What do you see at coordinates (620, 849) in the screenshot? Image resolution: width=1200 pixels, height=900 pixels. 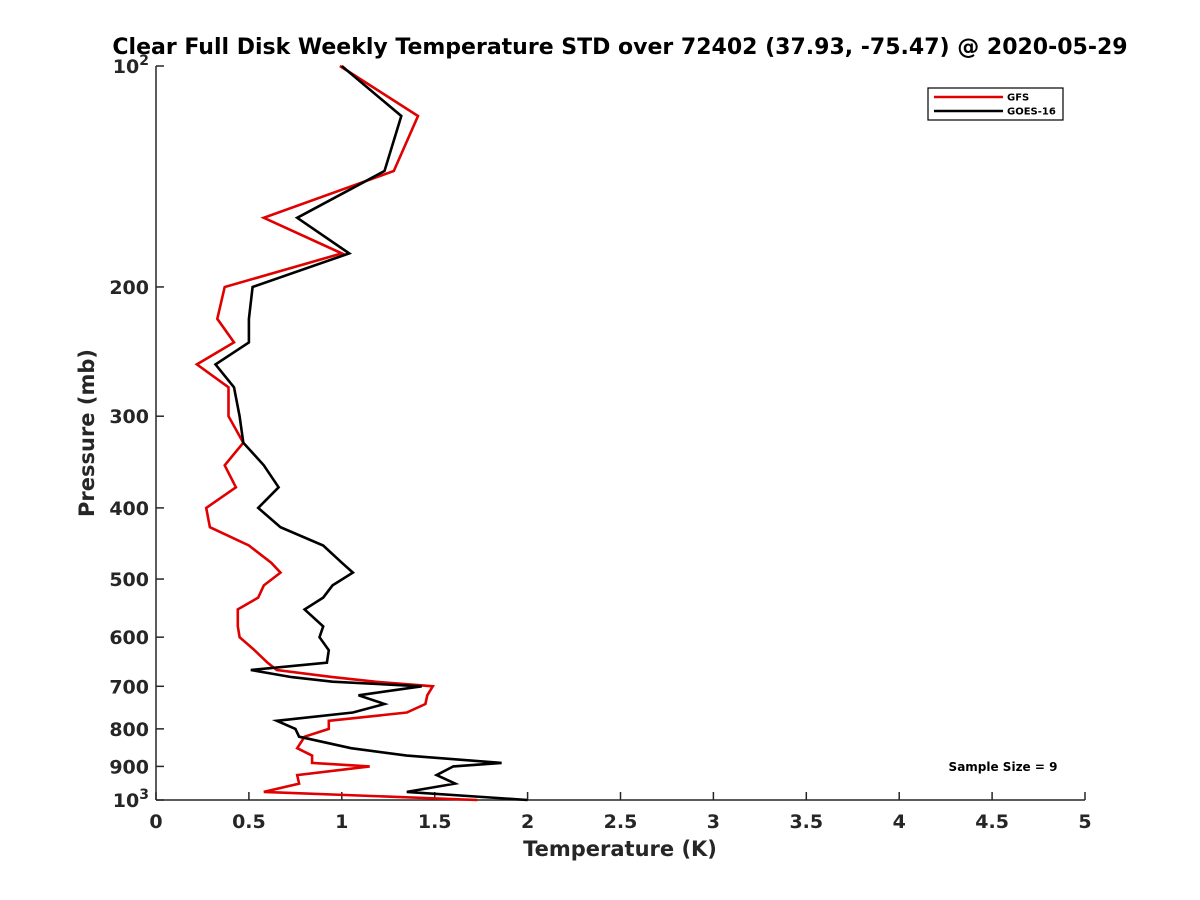 I see `x-axis-label: Temperature (K)` at bounding box center [620, 849].